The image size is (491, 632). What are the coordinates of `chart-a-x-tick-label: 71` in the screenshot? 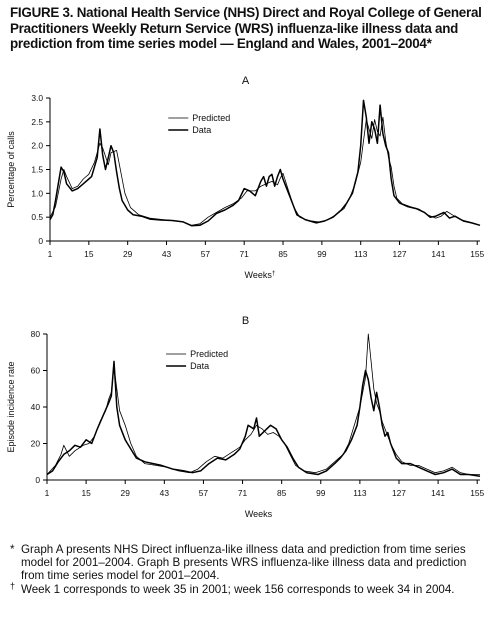 It's located at (245, 254).